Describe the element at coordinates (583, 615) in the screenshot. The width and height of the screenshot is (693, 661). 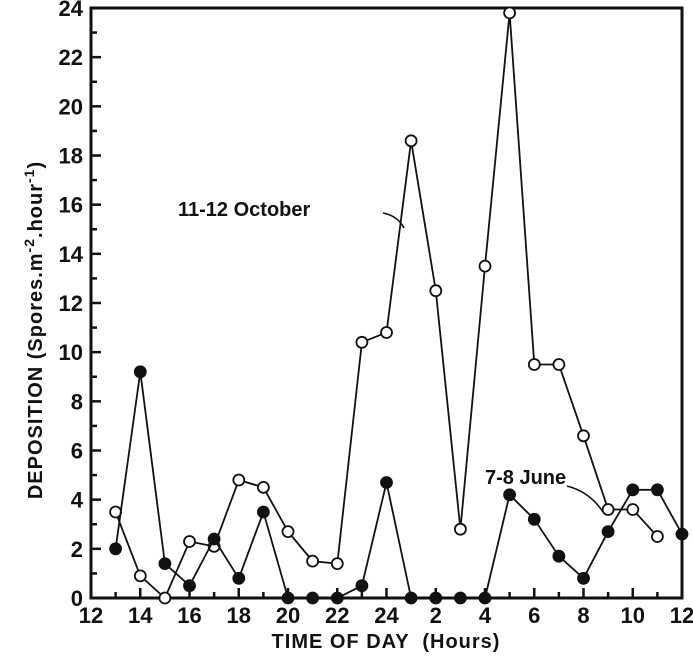
I see `x-tick-label: 8` at that location.